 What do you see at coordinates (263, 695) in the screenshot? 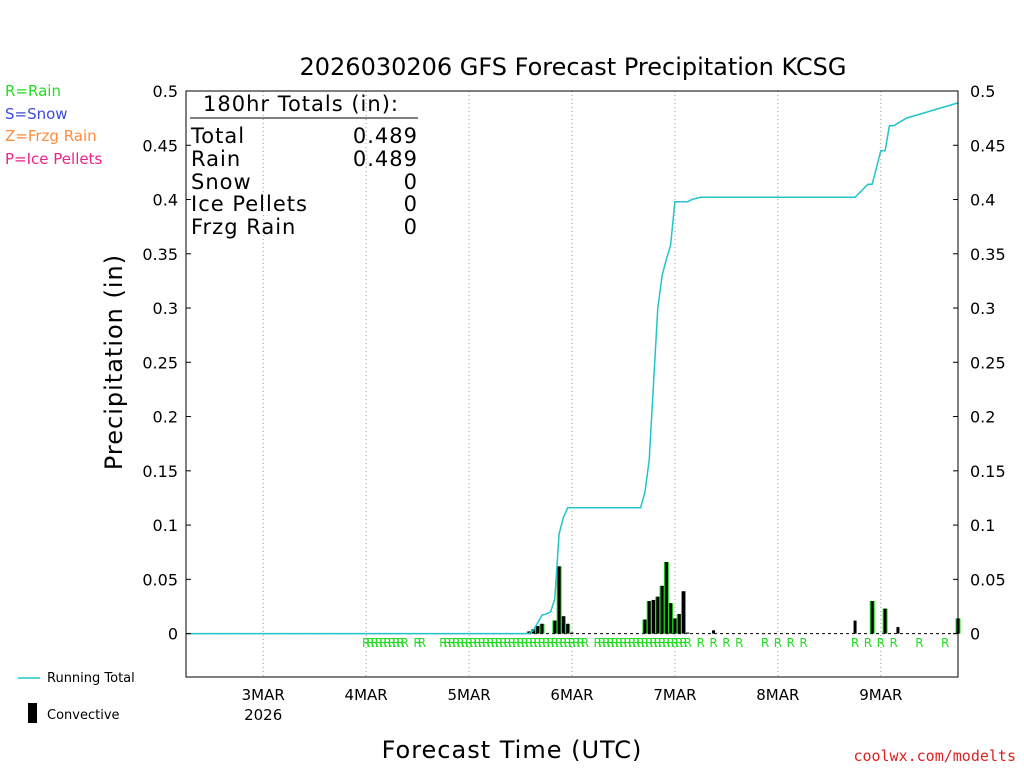
I see `x-tick-label-0: 3MAR` at bounding box center [263, 695].